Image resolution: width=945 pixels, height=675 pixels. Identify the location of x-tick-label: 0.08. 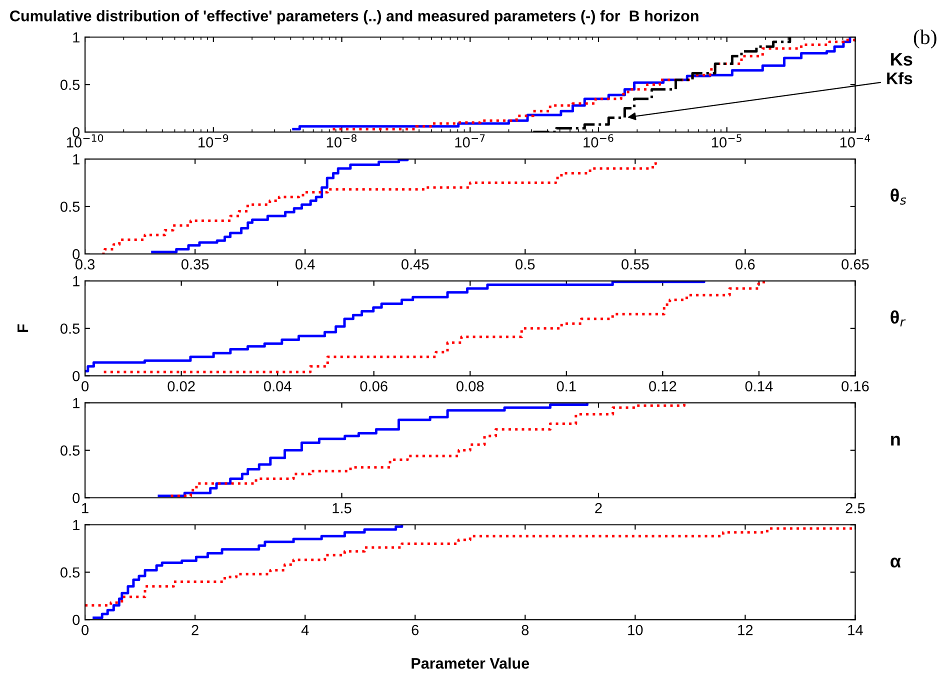
(470, 386).